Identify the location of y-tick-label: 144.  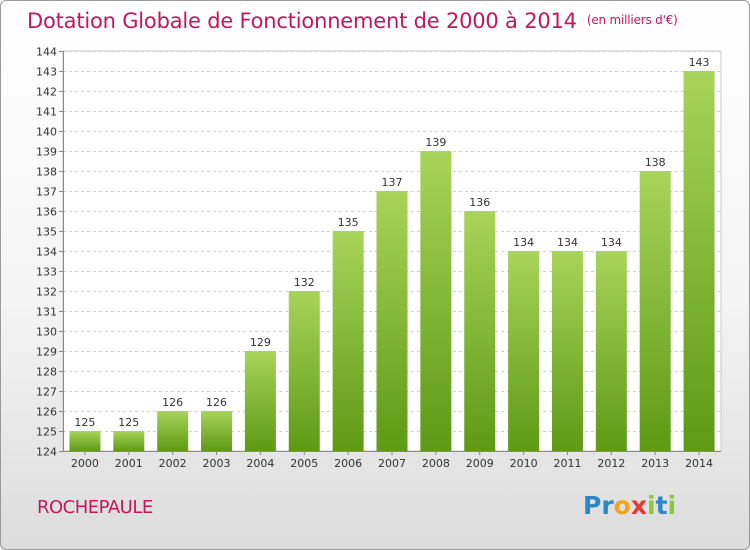
(46, 52).